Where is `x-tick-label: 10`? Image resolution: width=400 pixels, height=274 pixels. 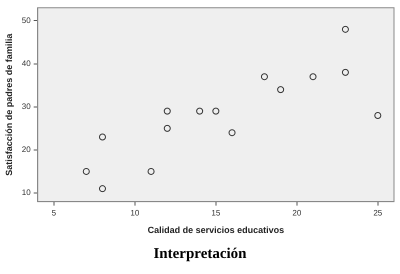 x-tick-label: 10 is located at coordinates (135, 213).